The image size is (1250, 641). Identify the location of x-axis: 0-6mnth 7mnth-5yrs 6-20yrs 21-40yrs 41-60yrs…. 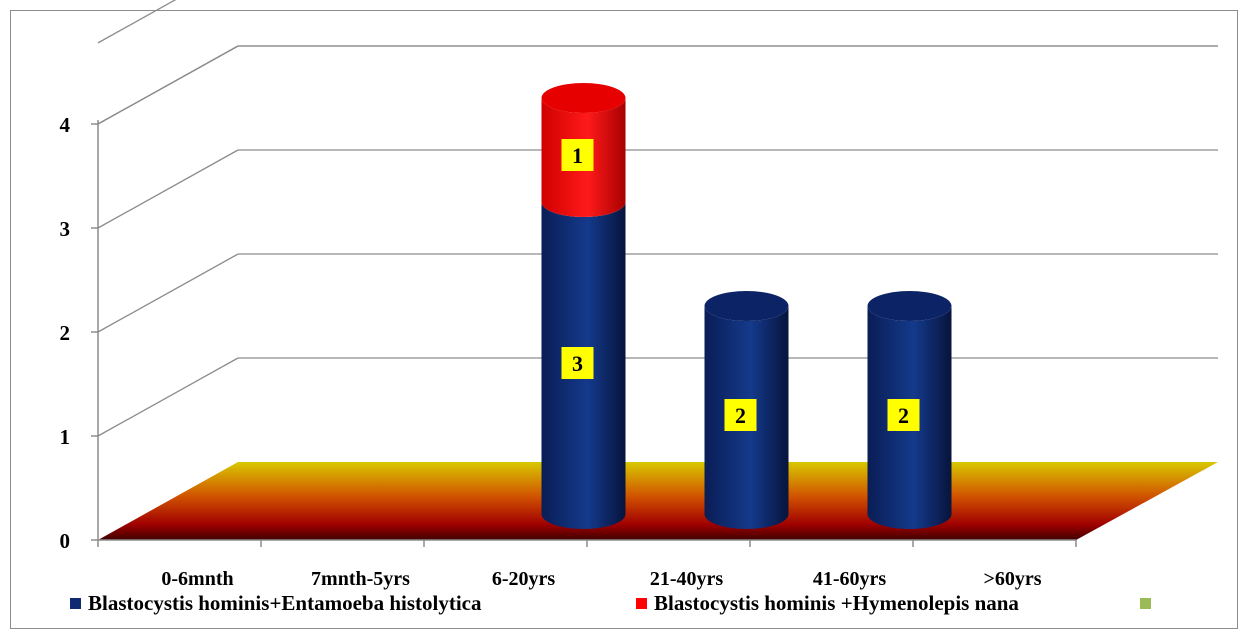
(587, 564).